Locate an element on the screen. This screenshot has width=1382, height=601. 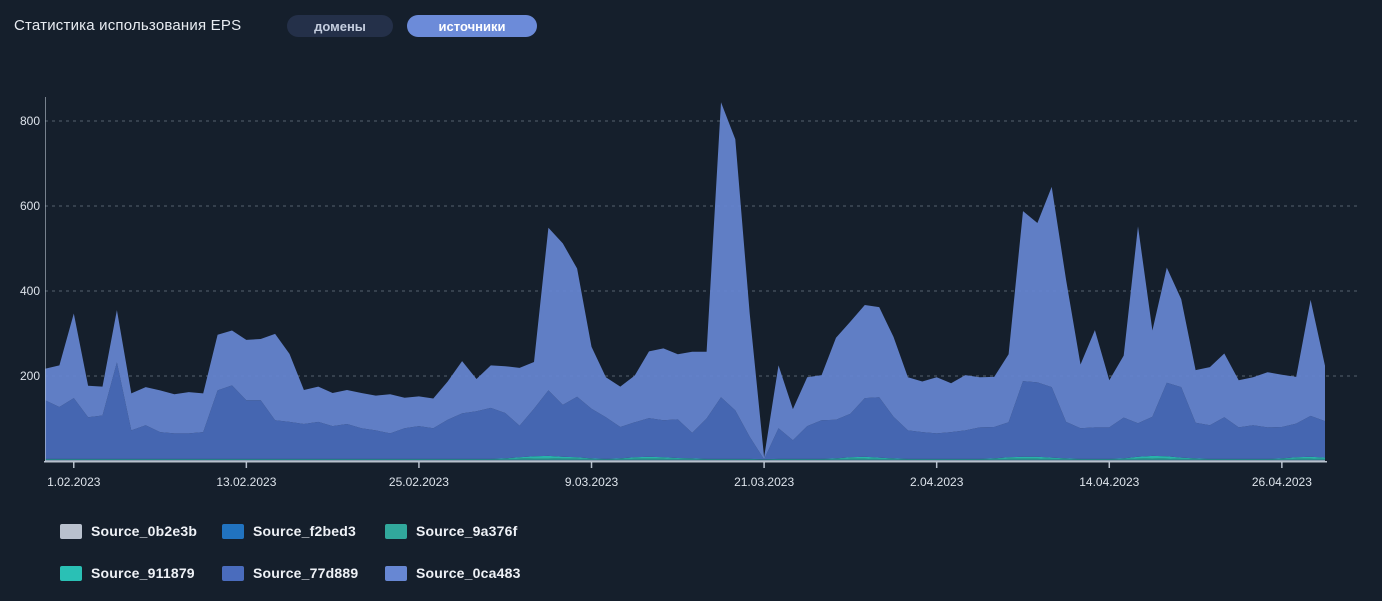
area-series-Source_9a376f is located at coordinates (685, 459).